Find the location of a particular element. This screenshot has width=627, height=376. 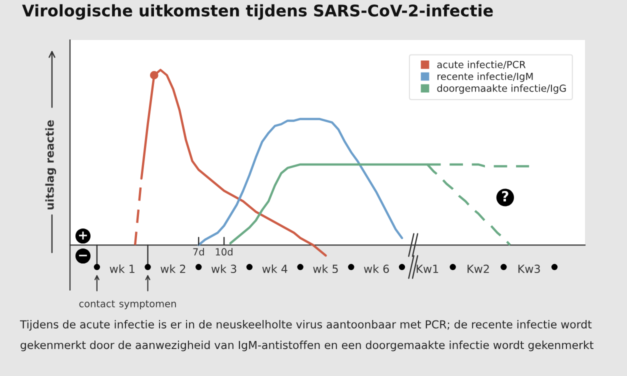

legend-label: recente infectie/IgM is located at coordinates (485, 77).